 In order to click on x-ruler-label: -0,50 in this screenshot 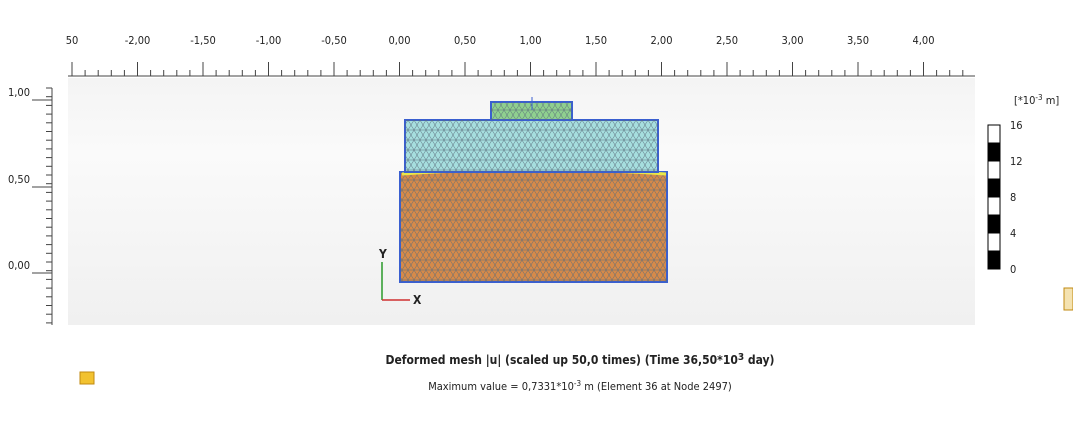, I will do `click(334, 40)`.